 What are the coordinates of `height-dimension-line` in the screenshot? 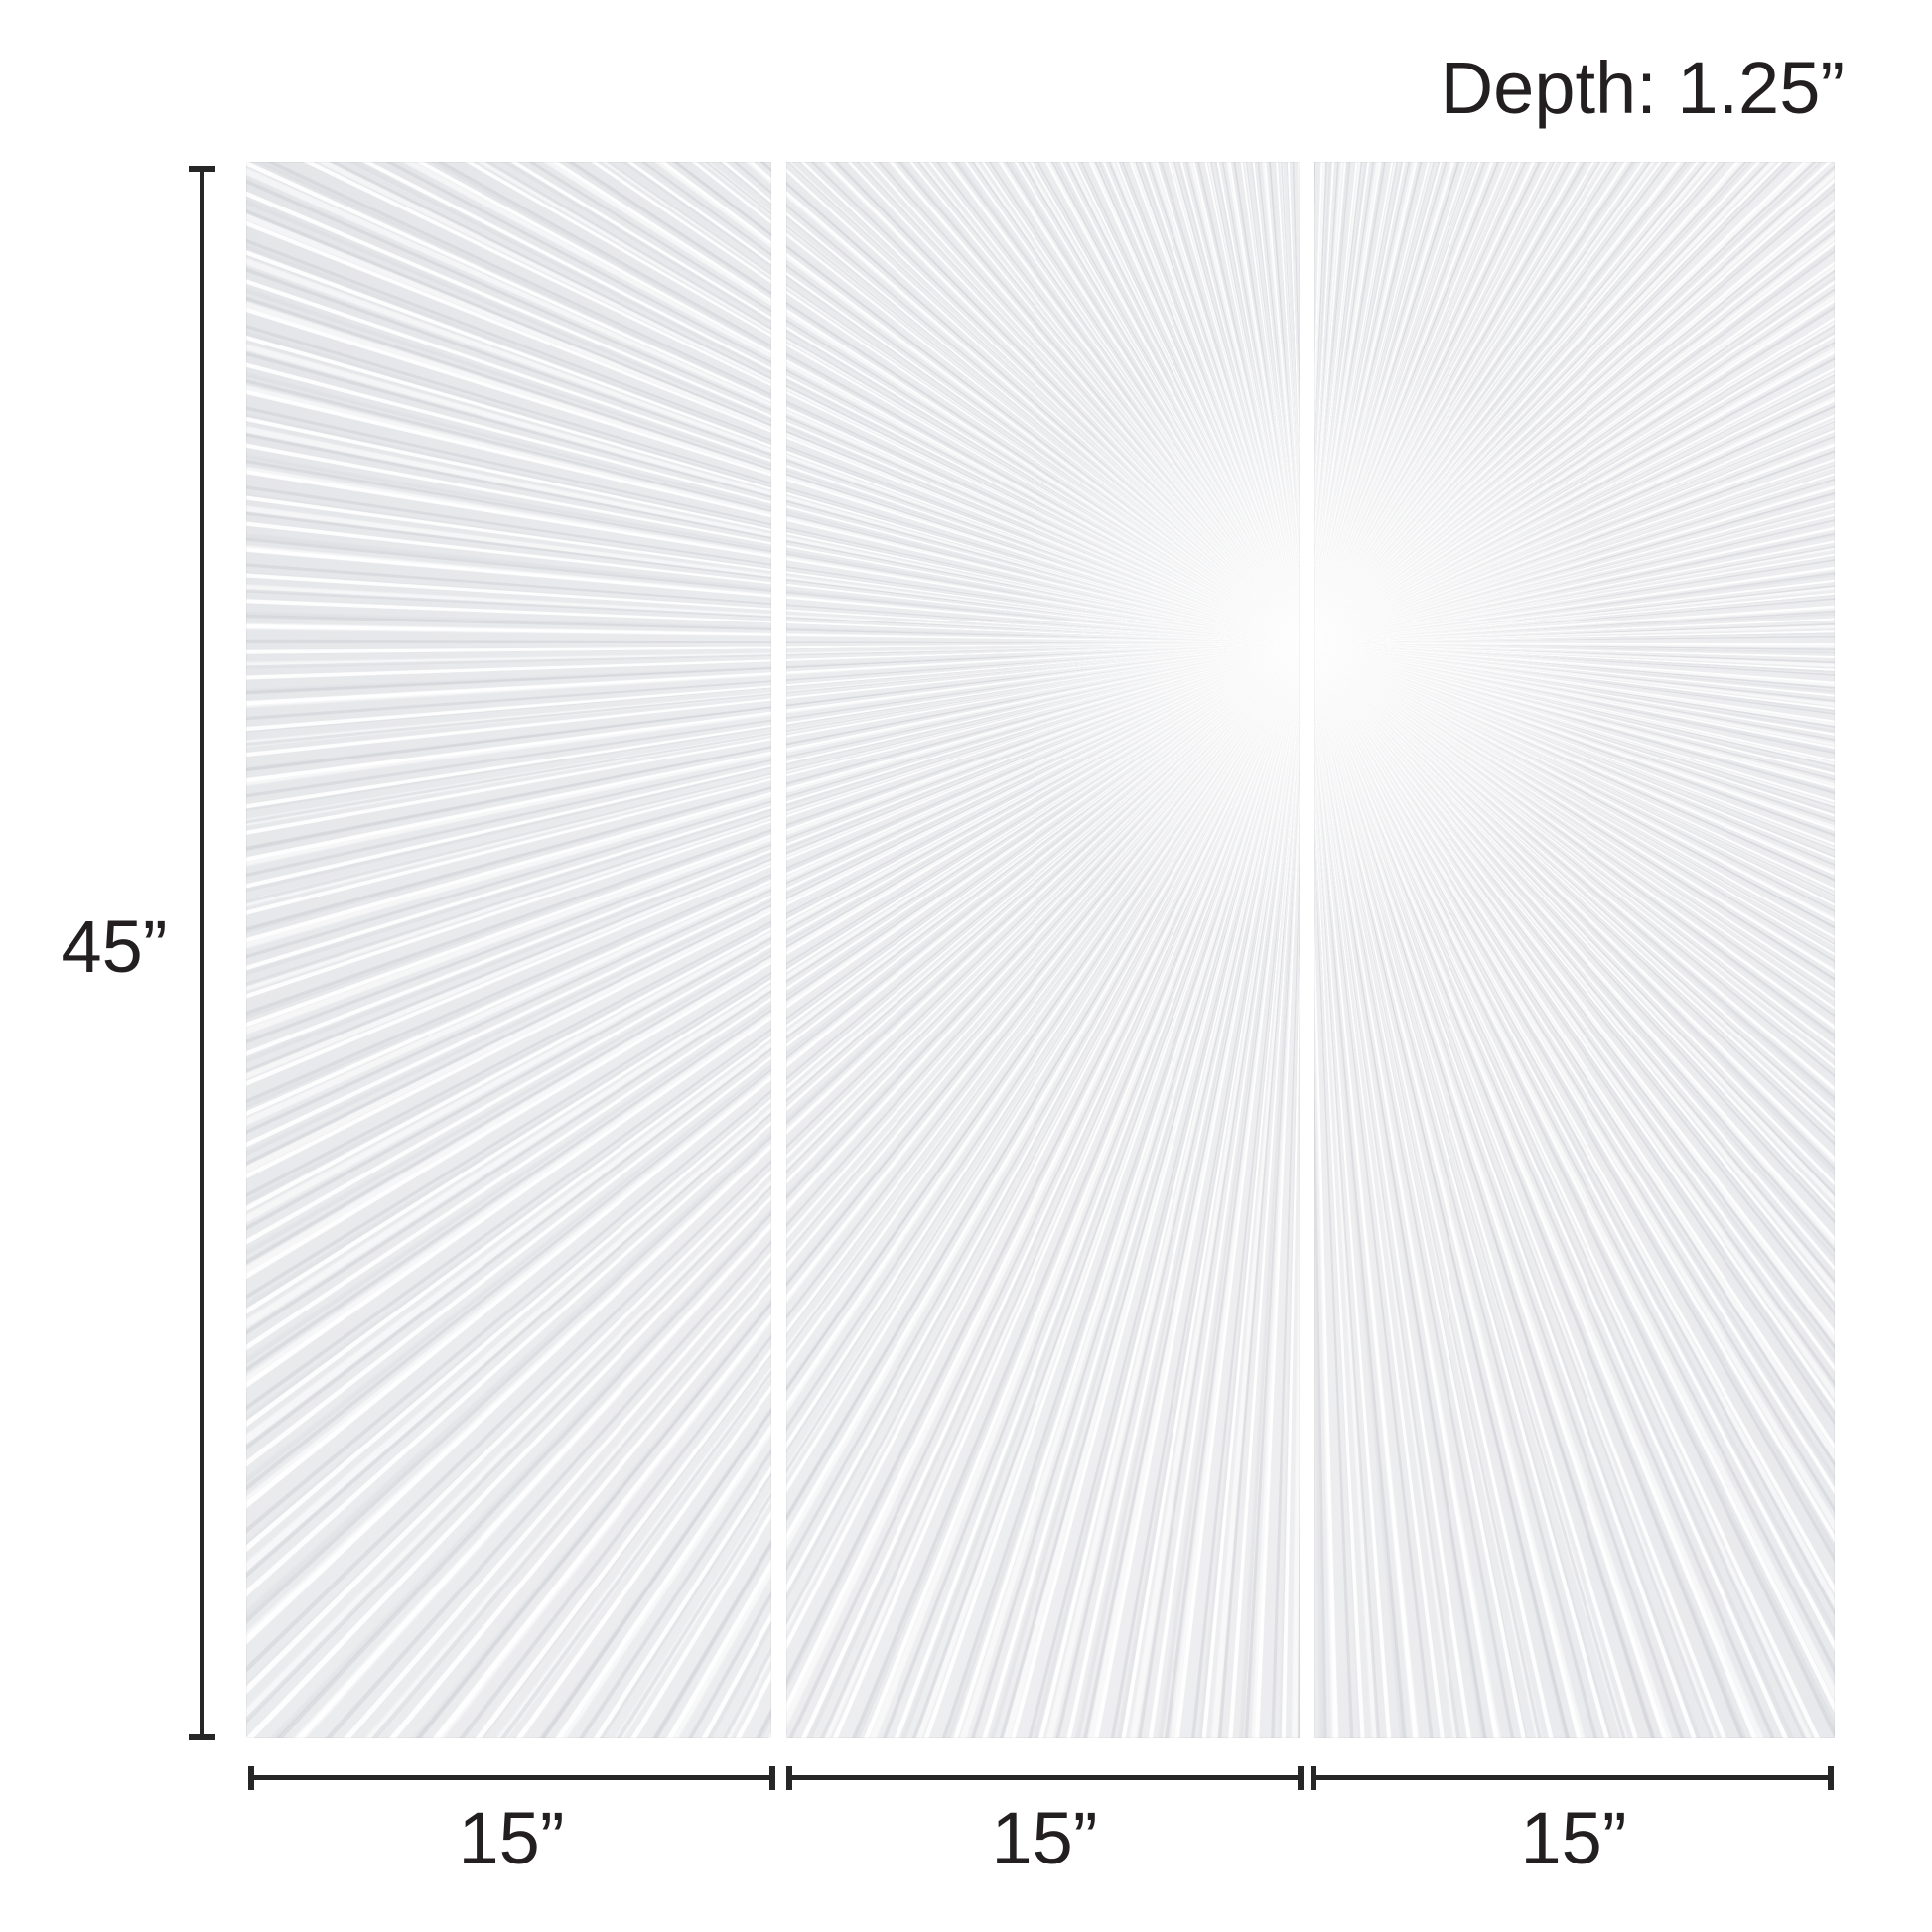 It's located at (202, 953).